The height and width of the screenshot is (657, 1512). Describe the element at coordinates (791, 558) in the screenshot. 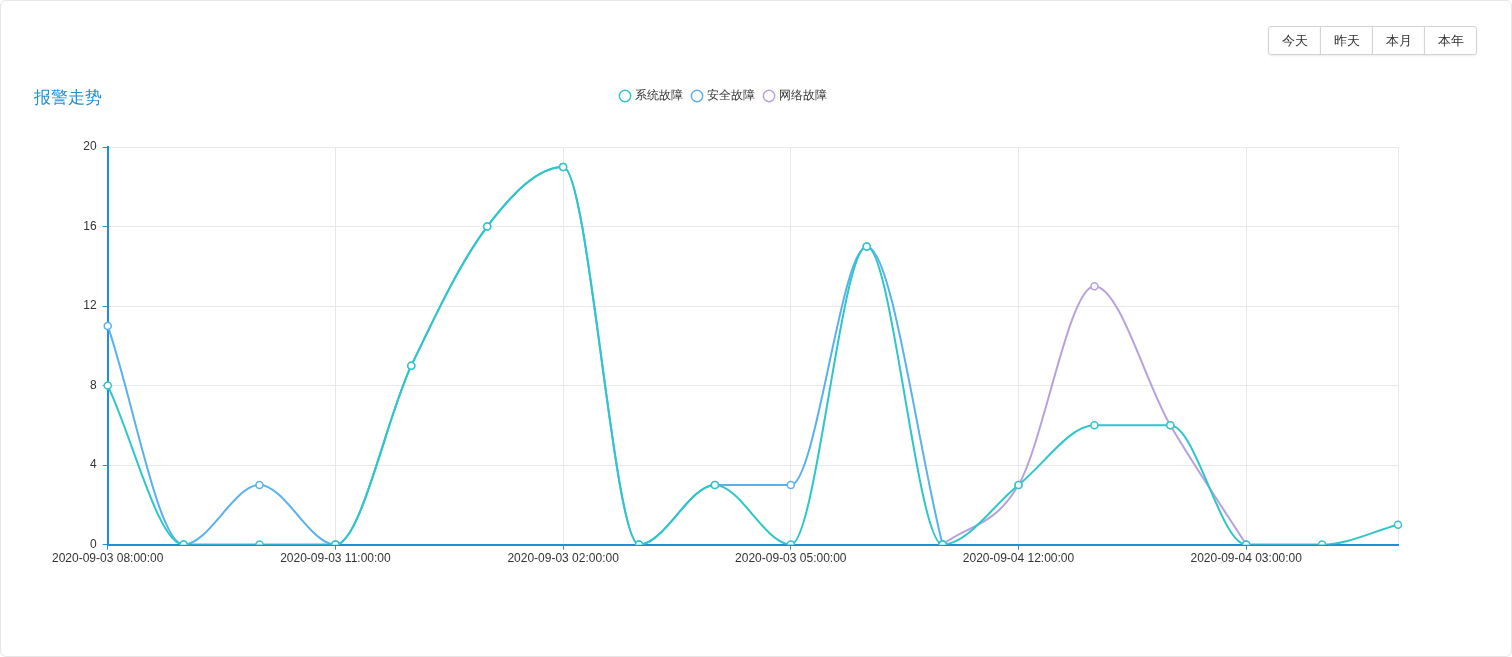

I see `x-tick-label: 2020-09-03 05:00:00` at that location.